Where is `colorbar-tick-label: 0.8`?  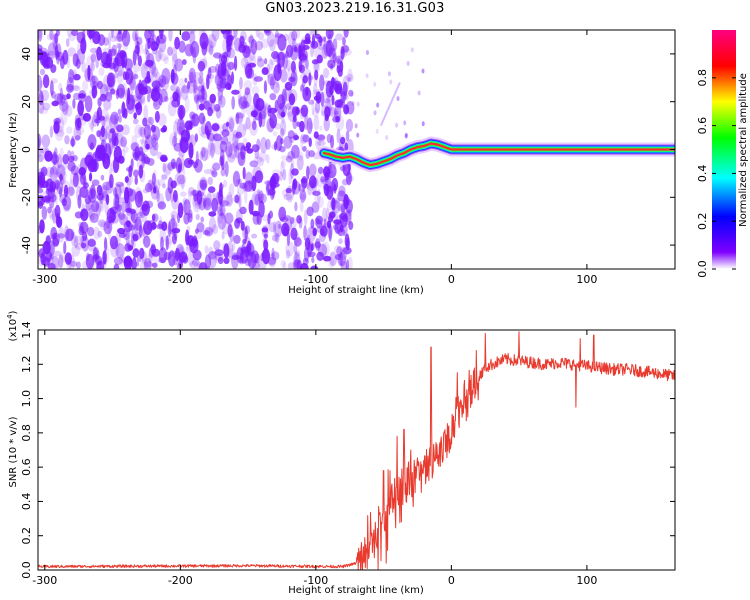
colorbar-tick-label: 0.8 is located at coordinates (702, 78).